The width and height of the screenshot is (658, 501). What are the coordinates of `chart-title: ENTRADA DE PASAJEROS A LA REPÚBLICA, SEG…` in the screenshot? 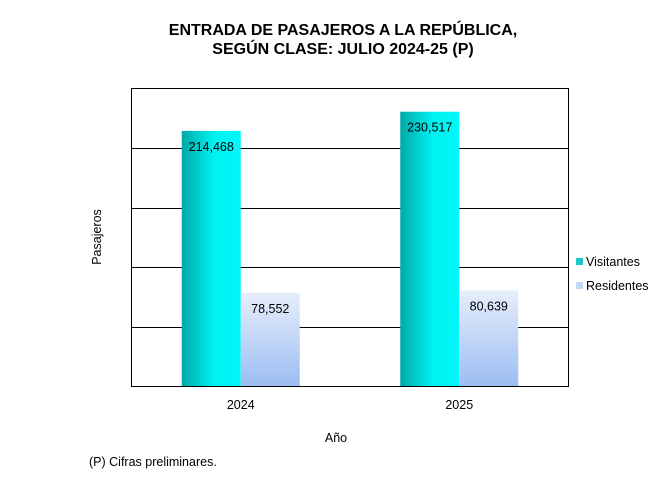 It's located at (329, 40).